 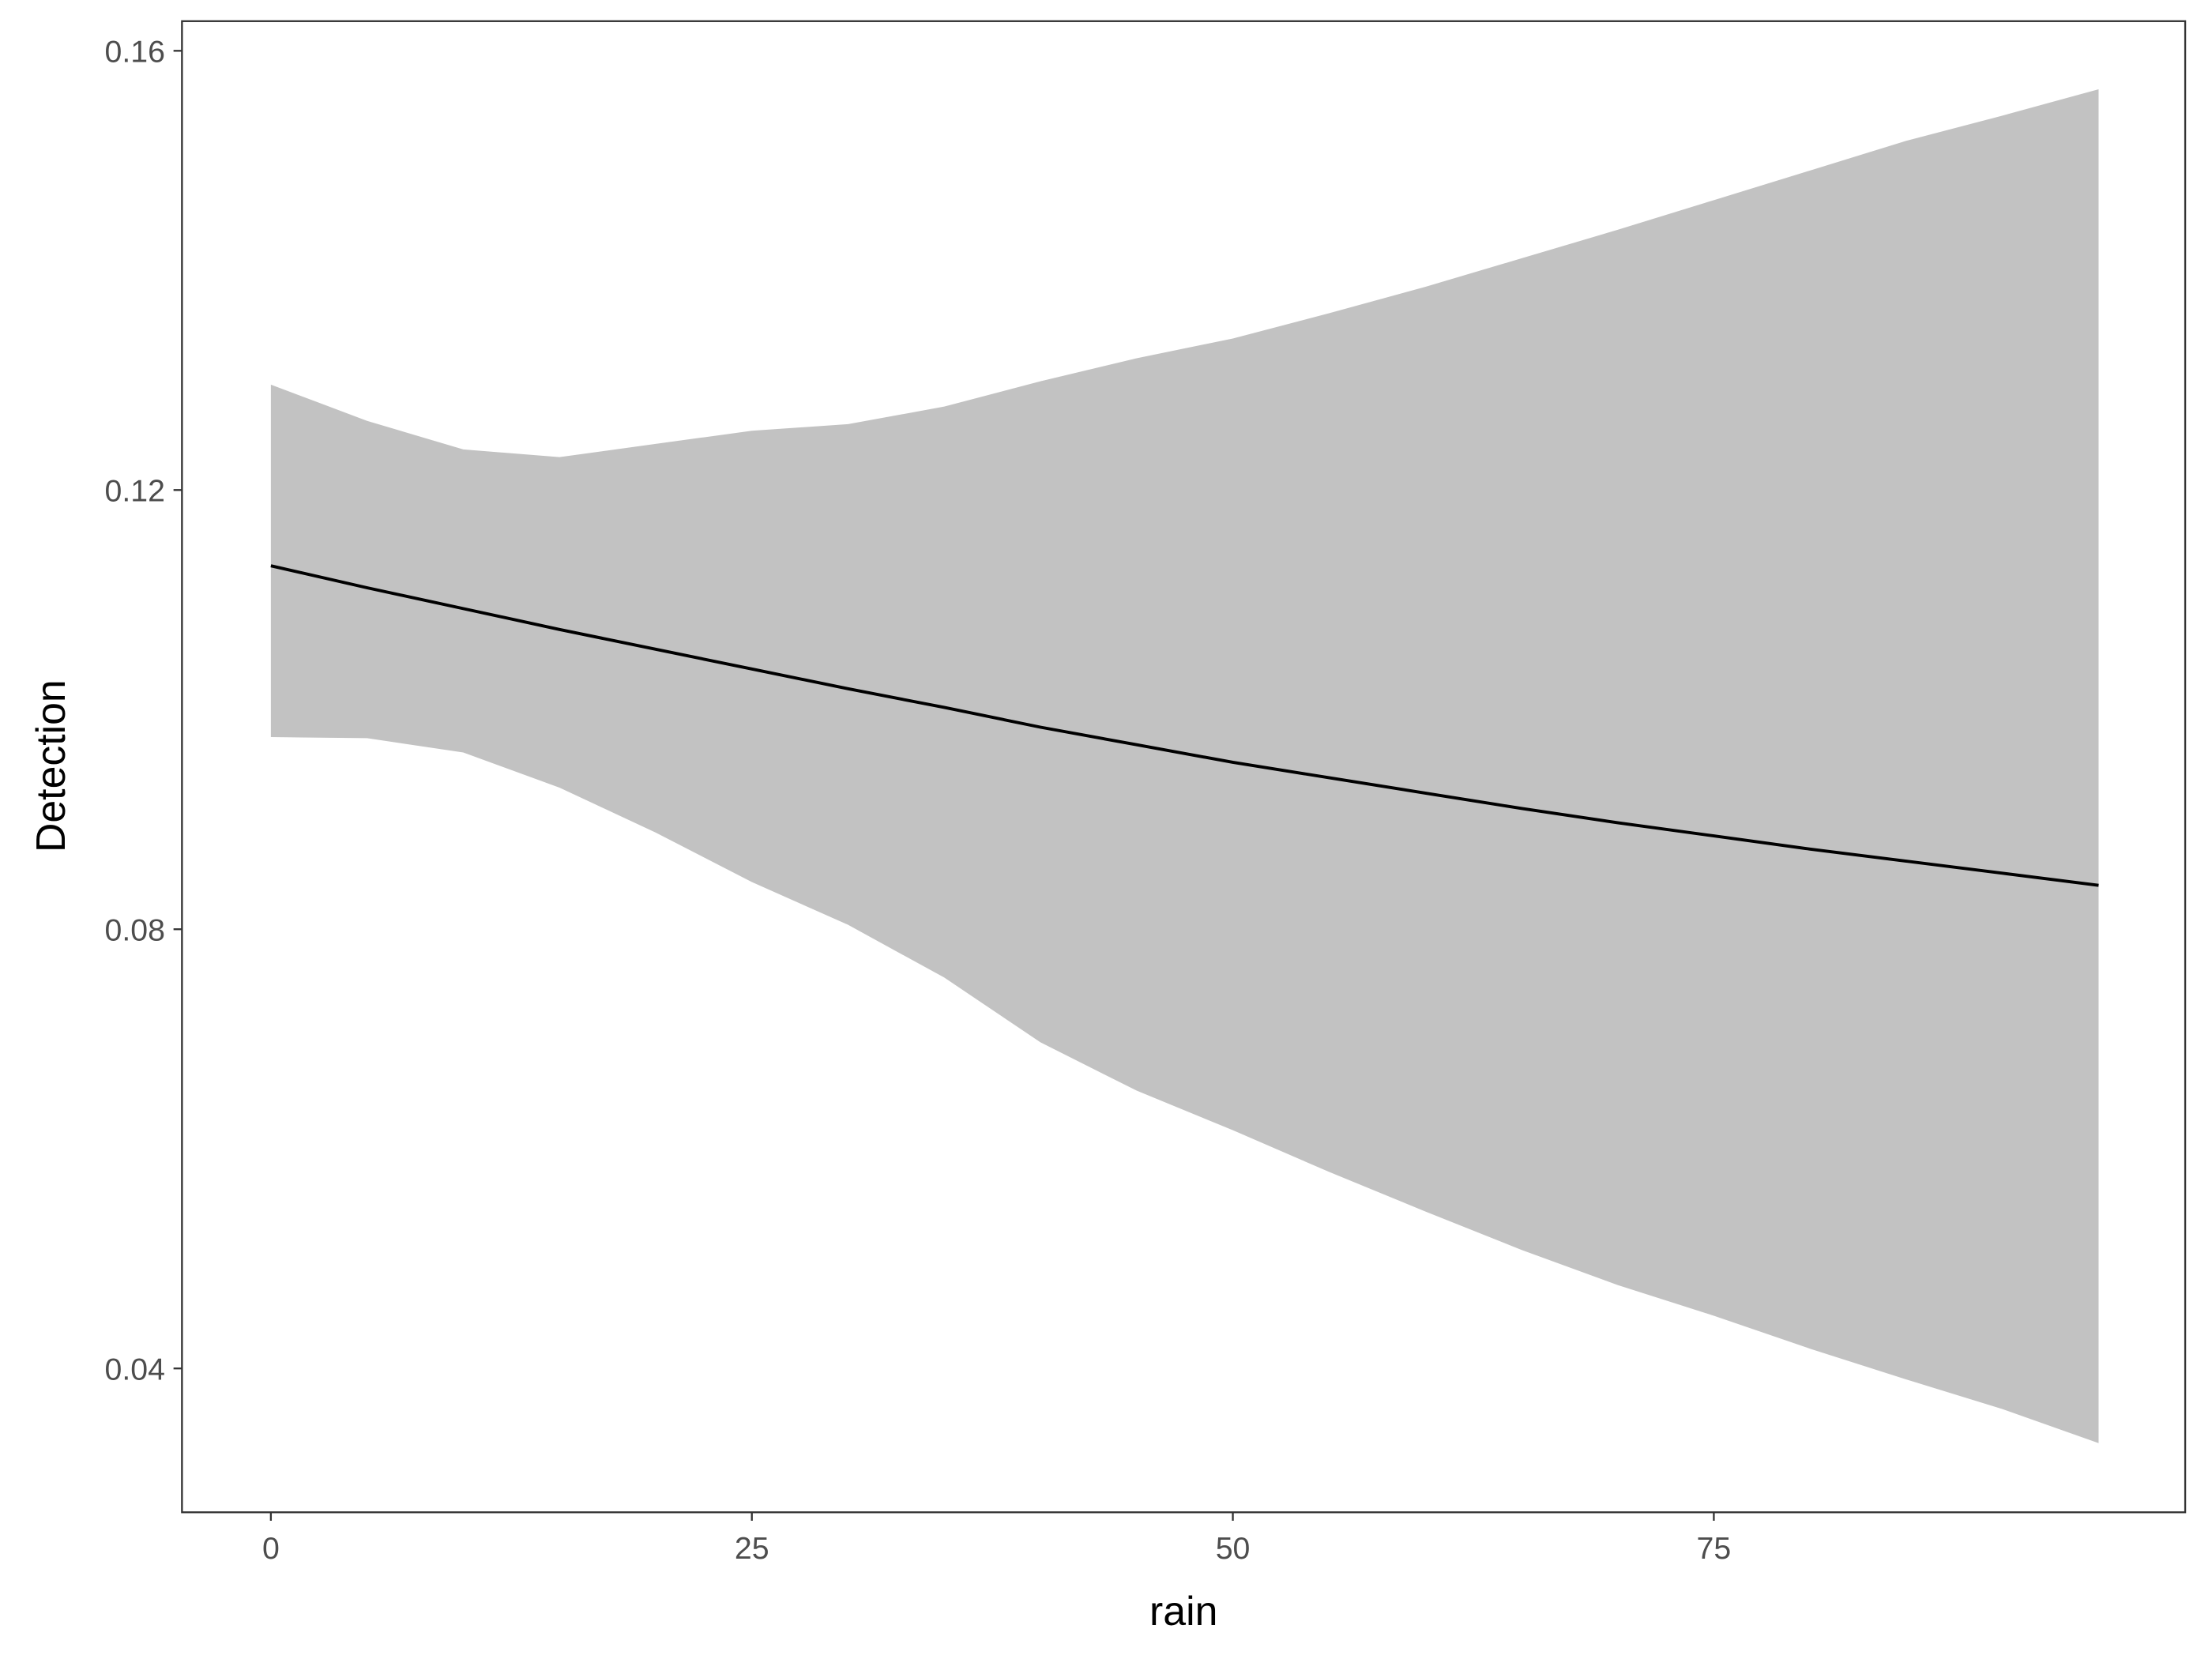 I want to click on x-tick-label: 50, so click(x=1234, y=1549).